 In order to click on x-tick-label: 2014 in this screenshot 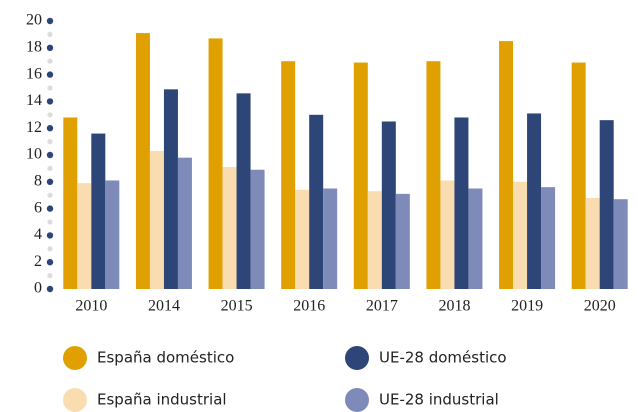, I will do `click(164, 306)`.